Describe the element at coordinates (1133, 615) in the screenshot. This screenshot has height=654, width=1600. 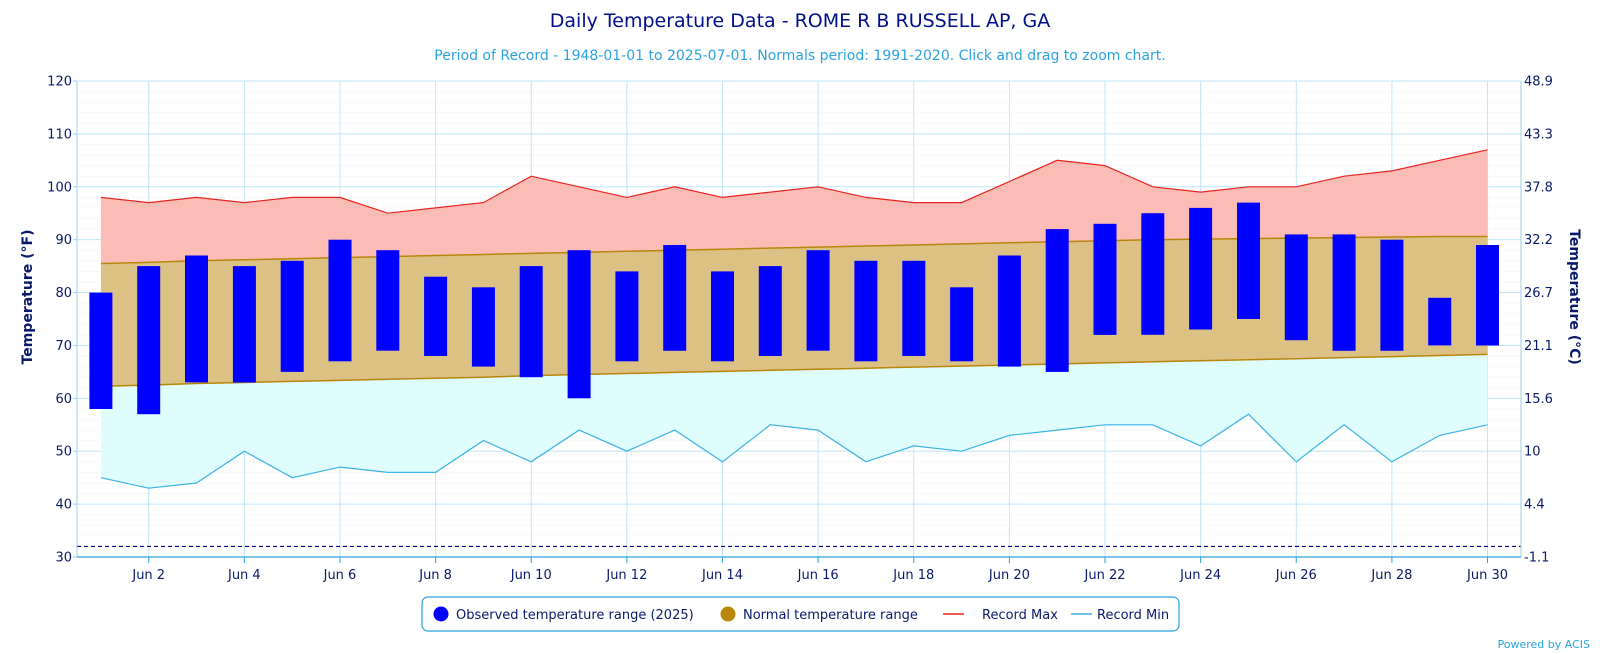
I see `legend-label-record-min: Record Min` at that location.